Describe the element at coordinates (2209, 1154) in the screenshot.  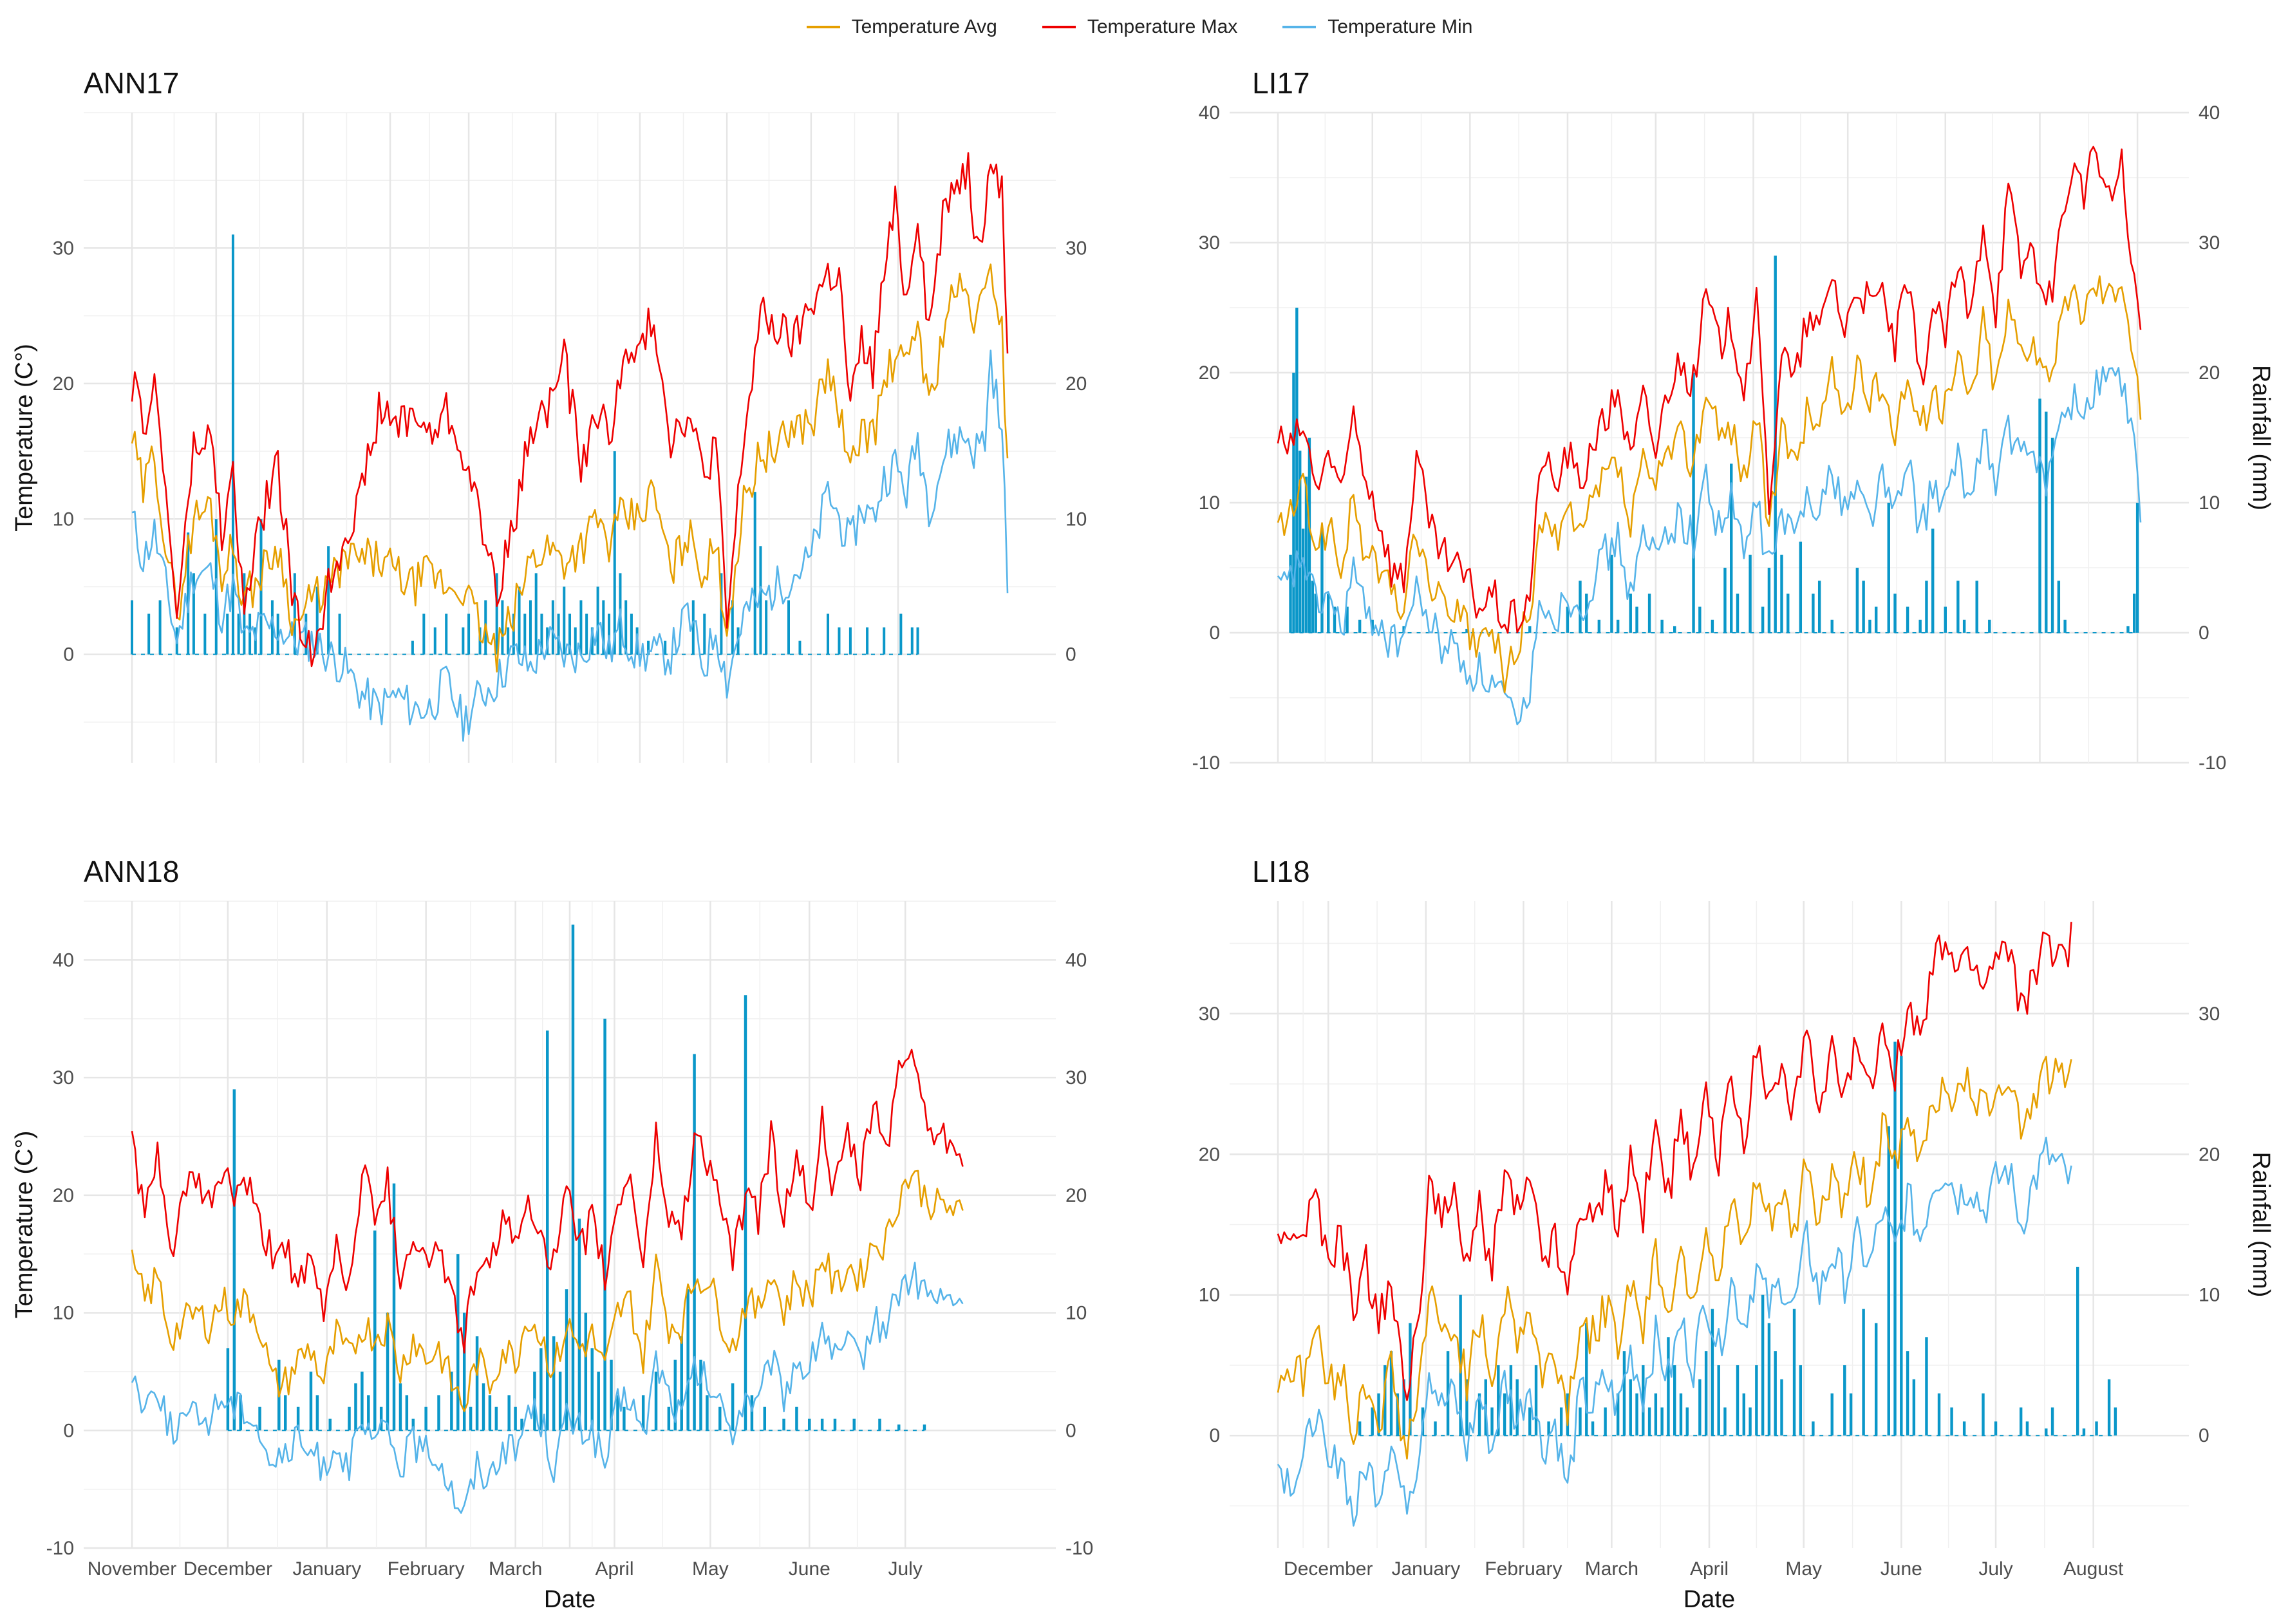
I see `y-tick-label-right: 20` at that location.